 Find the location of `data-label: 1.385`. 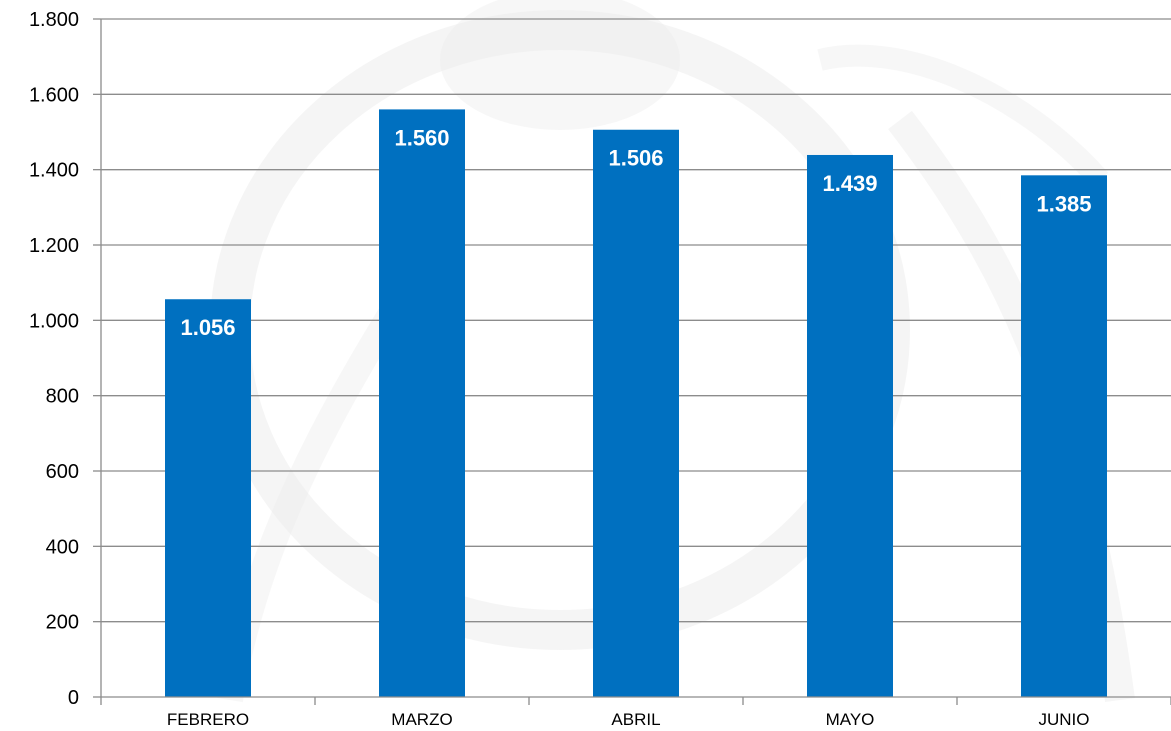

data-label: 1.385 is located at coordinates (1063, 203).